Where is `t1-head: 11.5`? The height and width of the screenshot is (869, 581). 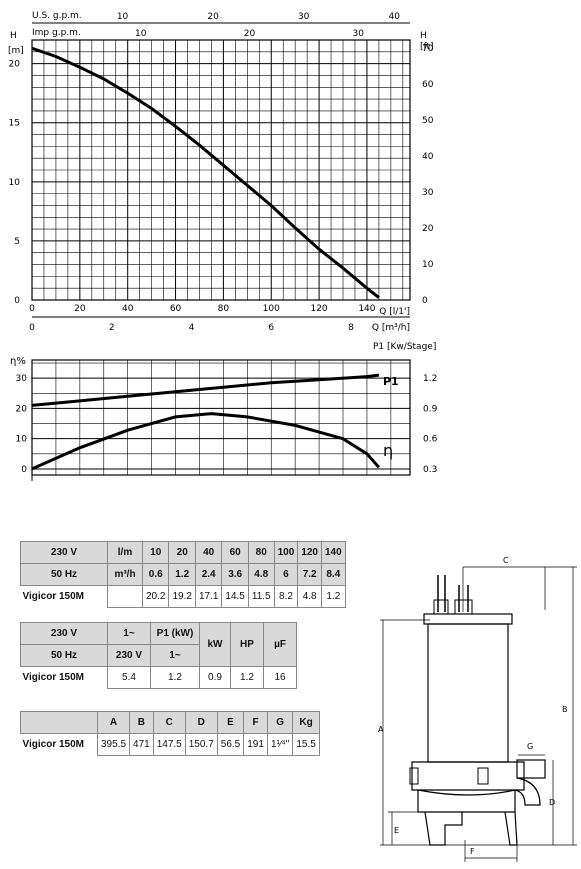 t1-head: 11.5 is located at coordinates (261, 596).